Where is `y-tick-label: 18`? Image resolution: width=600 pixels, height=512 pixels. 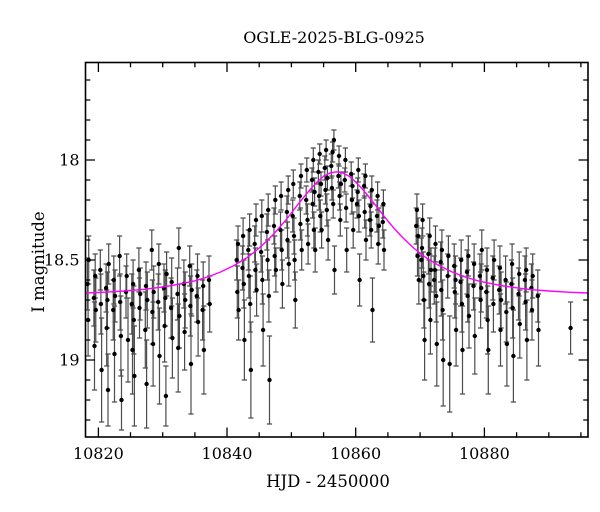
y-tick-label: 18 is located at coordinates (69, 160).